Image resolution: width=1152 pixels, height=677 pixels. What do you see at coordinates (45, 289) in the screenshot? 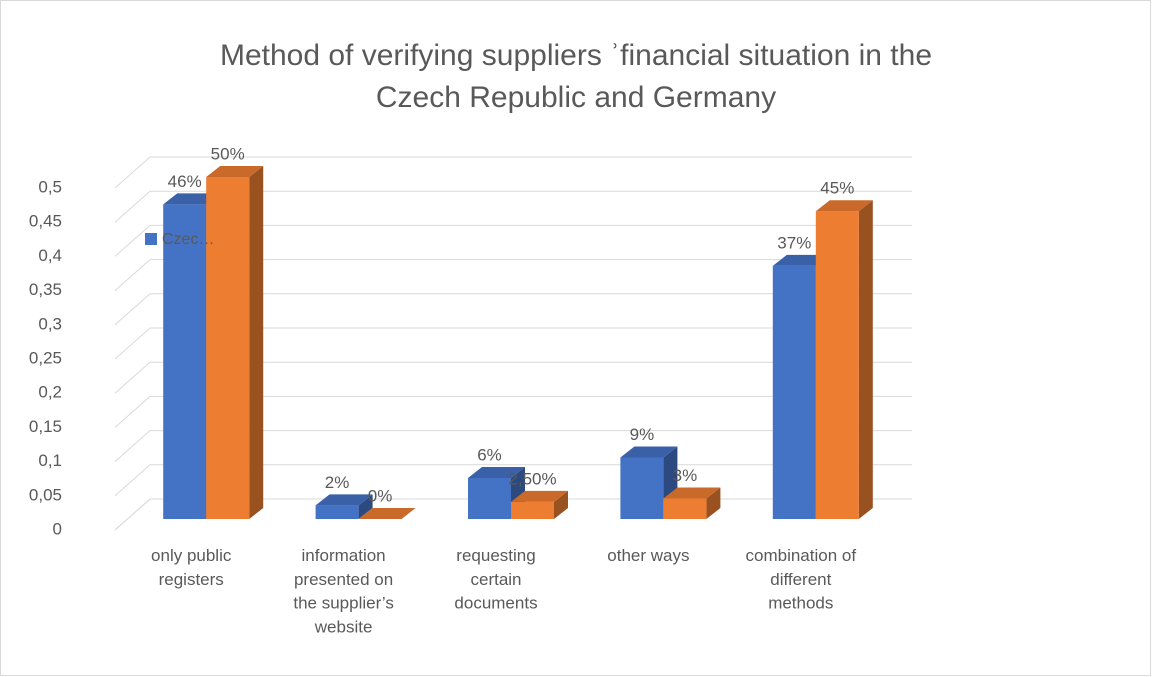
I see `y-tick-label: 0,35` at bounding box center [45, 289].